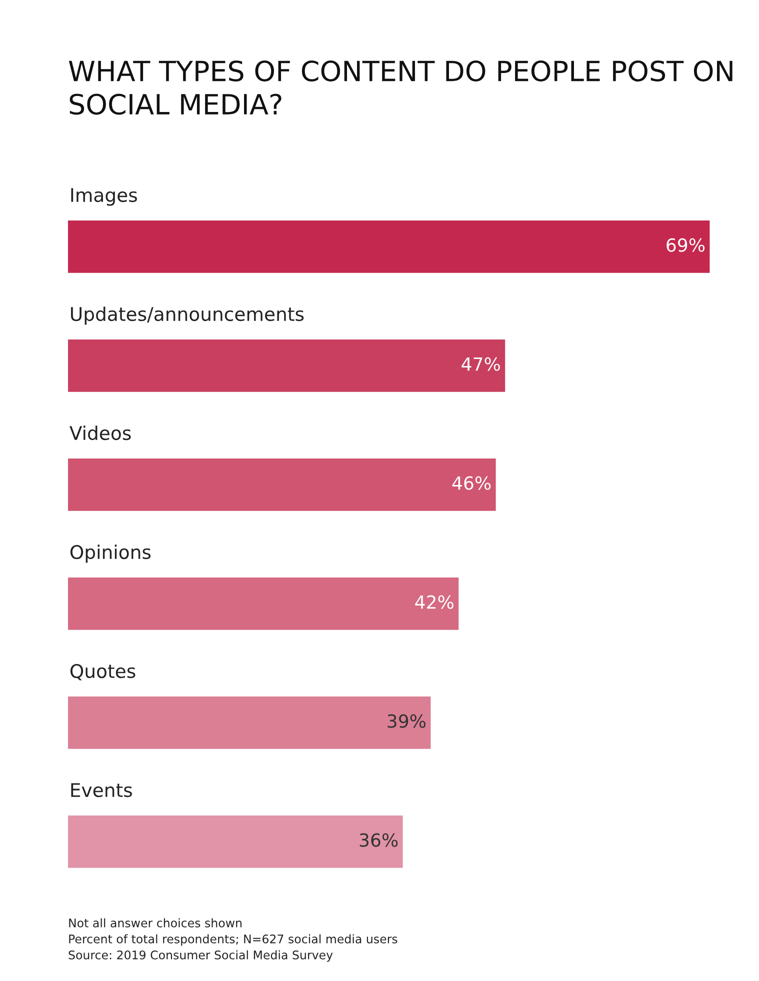 Image resolution: width=759 pixels, height=981 pixels. I want to click on data-label: 42%, so click(434, 602).